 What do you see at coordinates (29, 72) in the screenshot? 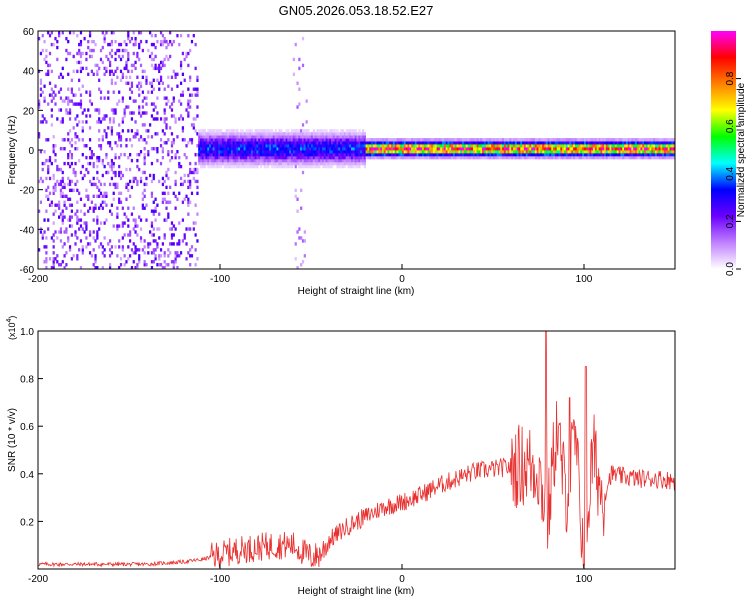
I see `y-tick-label: 40` at bounding box center [29, 72].